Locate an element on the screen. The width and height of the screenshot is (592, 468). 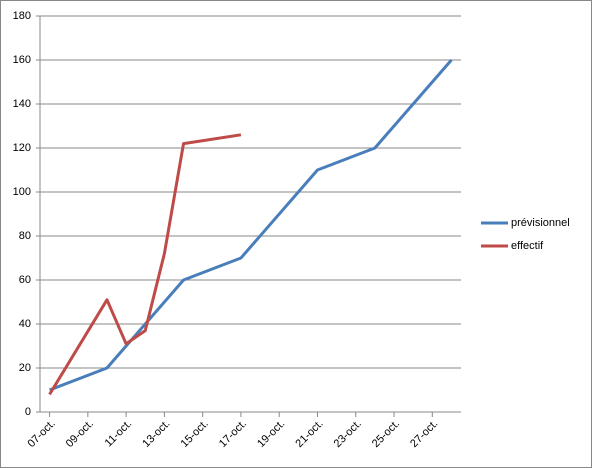
legend-label: prévisionnel is located at coordinates (540, 223).